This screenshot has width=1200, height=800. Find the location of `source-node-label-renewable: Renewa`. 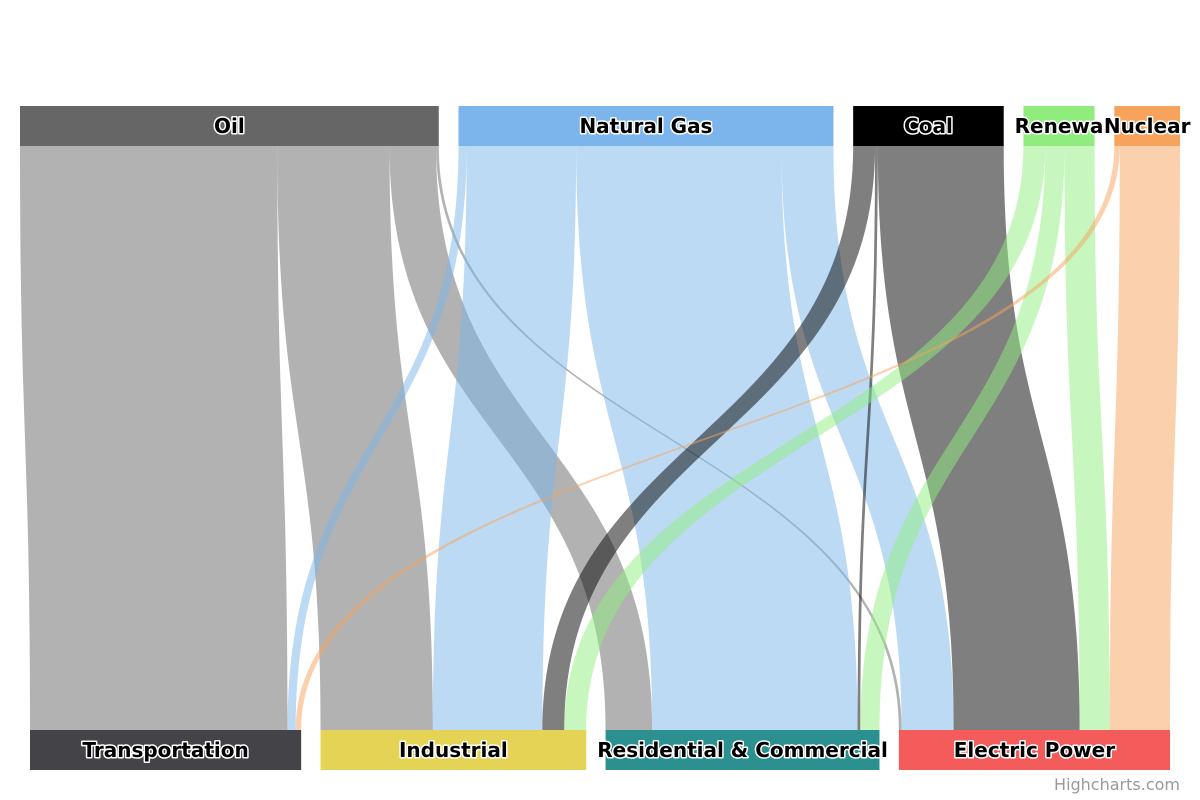

source-node-label-renewable: Renewa is located at coordinates (1059, 126).